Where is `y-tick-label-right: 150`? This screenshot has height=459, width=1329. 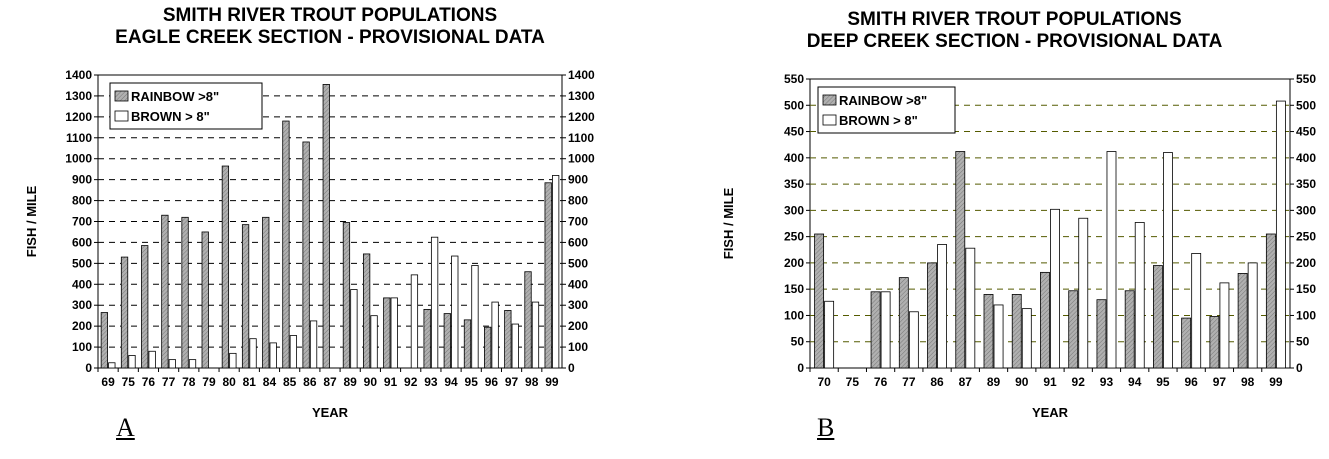 y-tick-label-right: 150 is located at coordinates (1306, 289).